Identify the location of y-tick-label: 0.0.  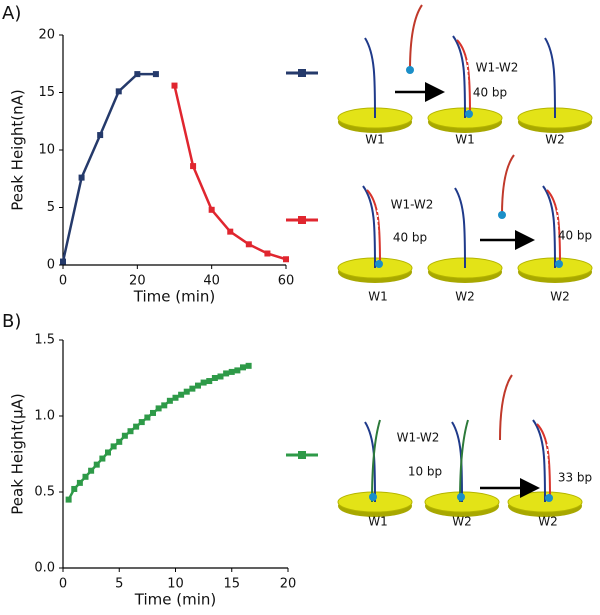
(44, 568).